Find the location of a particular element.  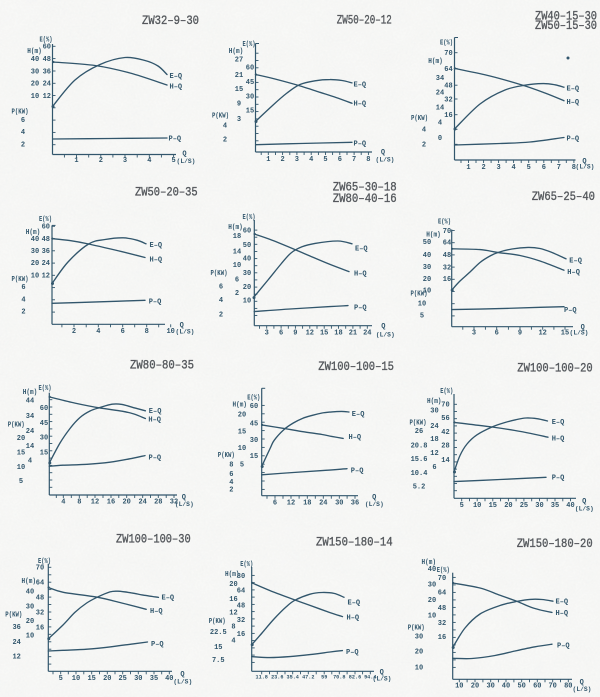

svg-text: 14 is located at coordinates (237, 252).